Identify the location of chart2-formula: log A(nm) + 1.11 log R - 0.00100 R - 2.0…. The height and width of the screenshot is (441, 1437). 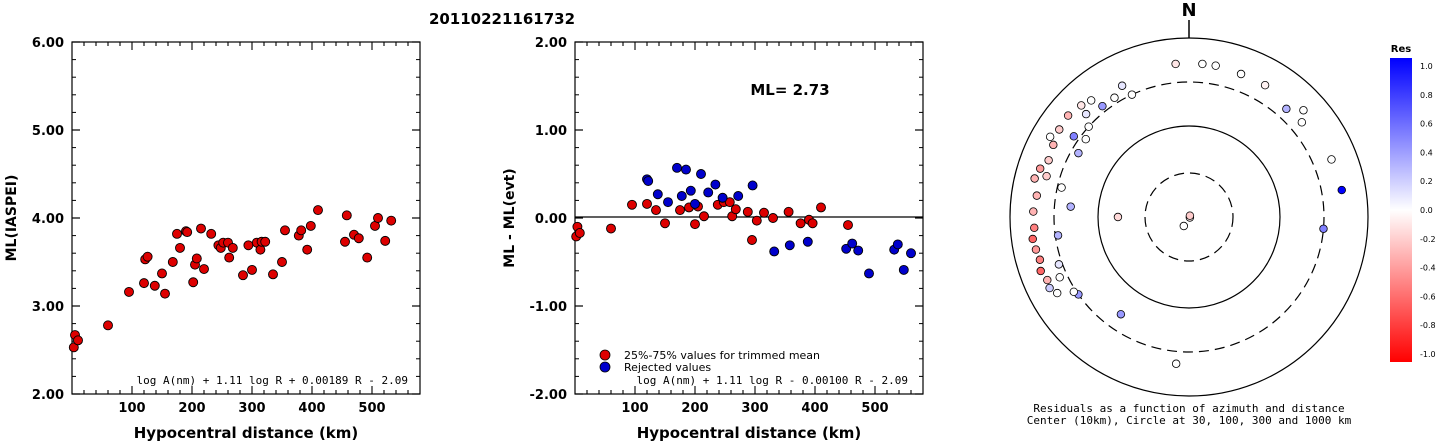
(772, 380).